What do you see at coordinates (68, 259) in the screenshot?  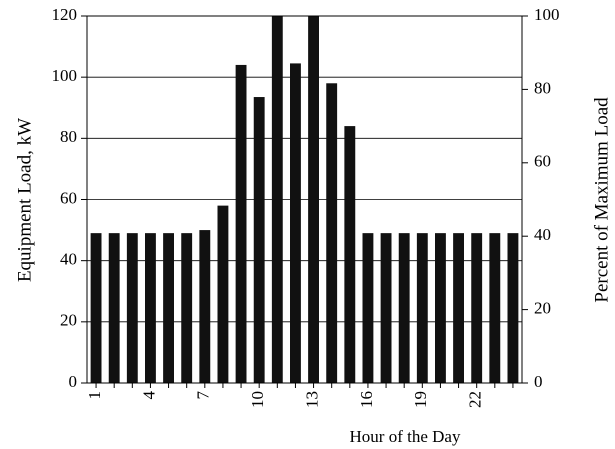 I see `y-tick-label: 40` at bounding box center [68, 259].